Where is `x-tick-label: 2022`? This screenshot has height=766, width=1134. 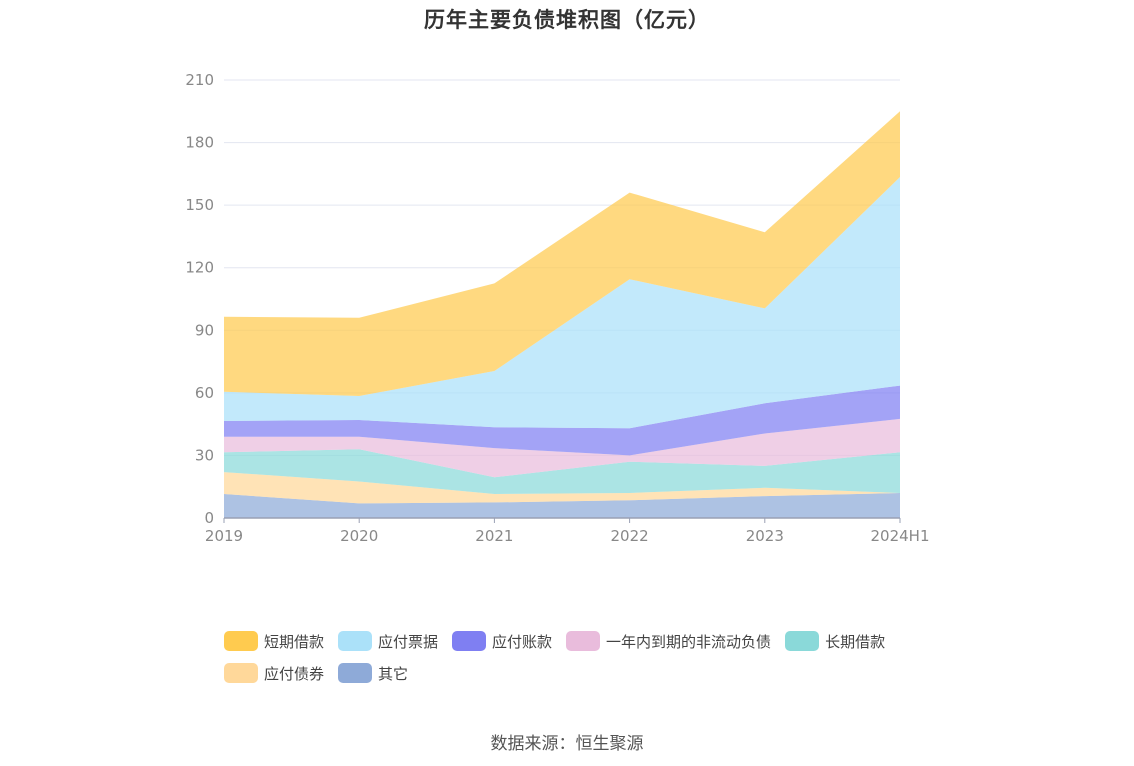 x-tick-label: 2022 is located at coordinates (630, 536).